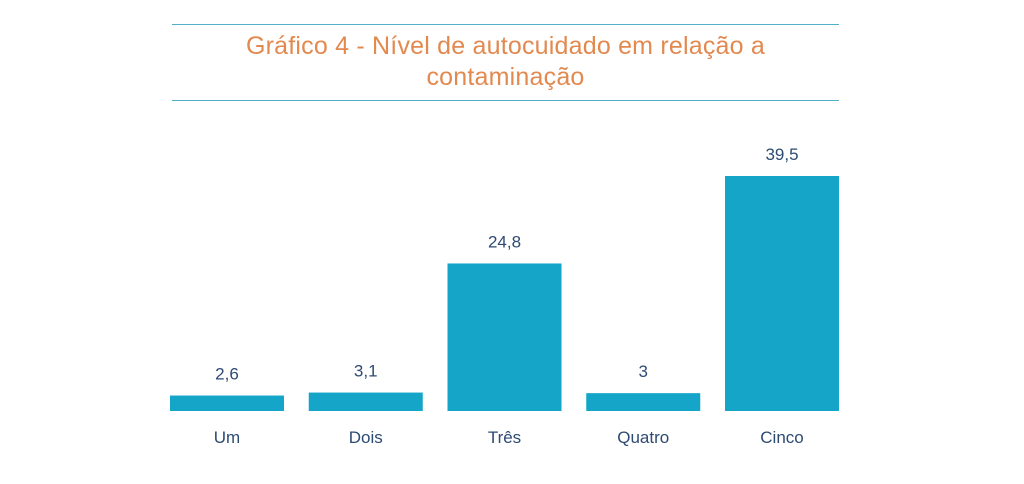 The height and width of the screenshot is (484, 1024). What do you see at coordinates (227, 374) in the screenshot?
I see `value-label-um: 2,6` at bounding box center [227, 374].